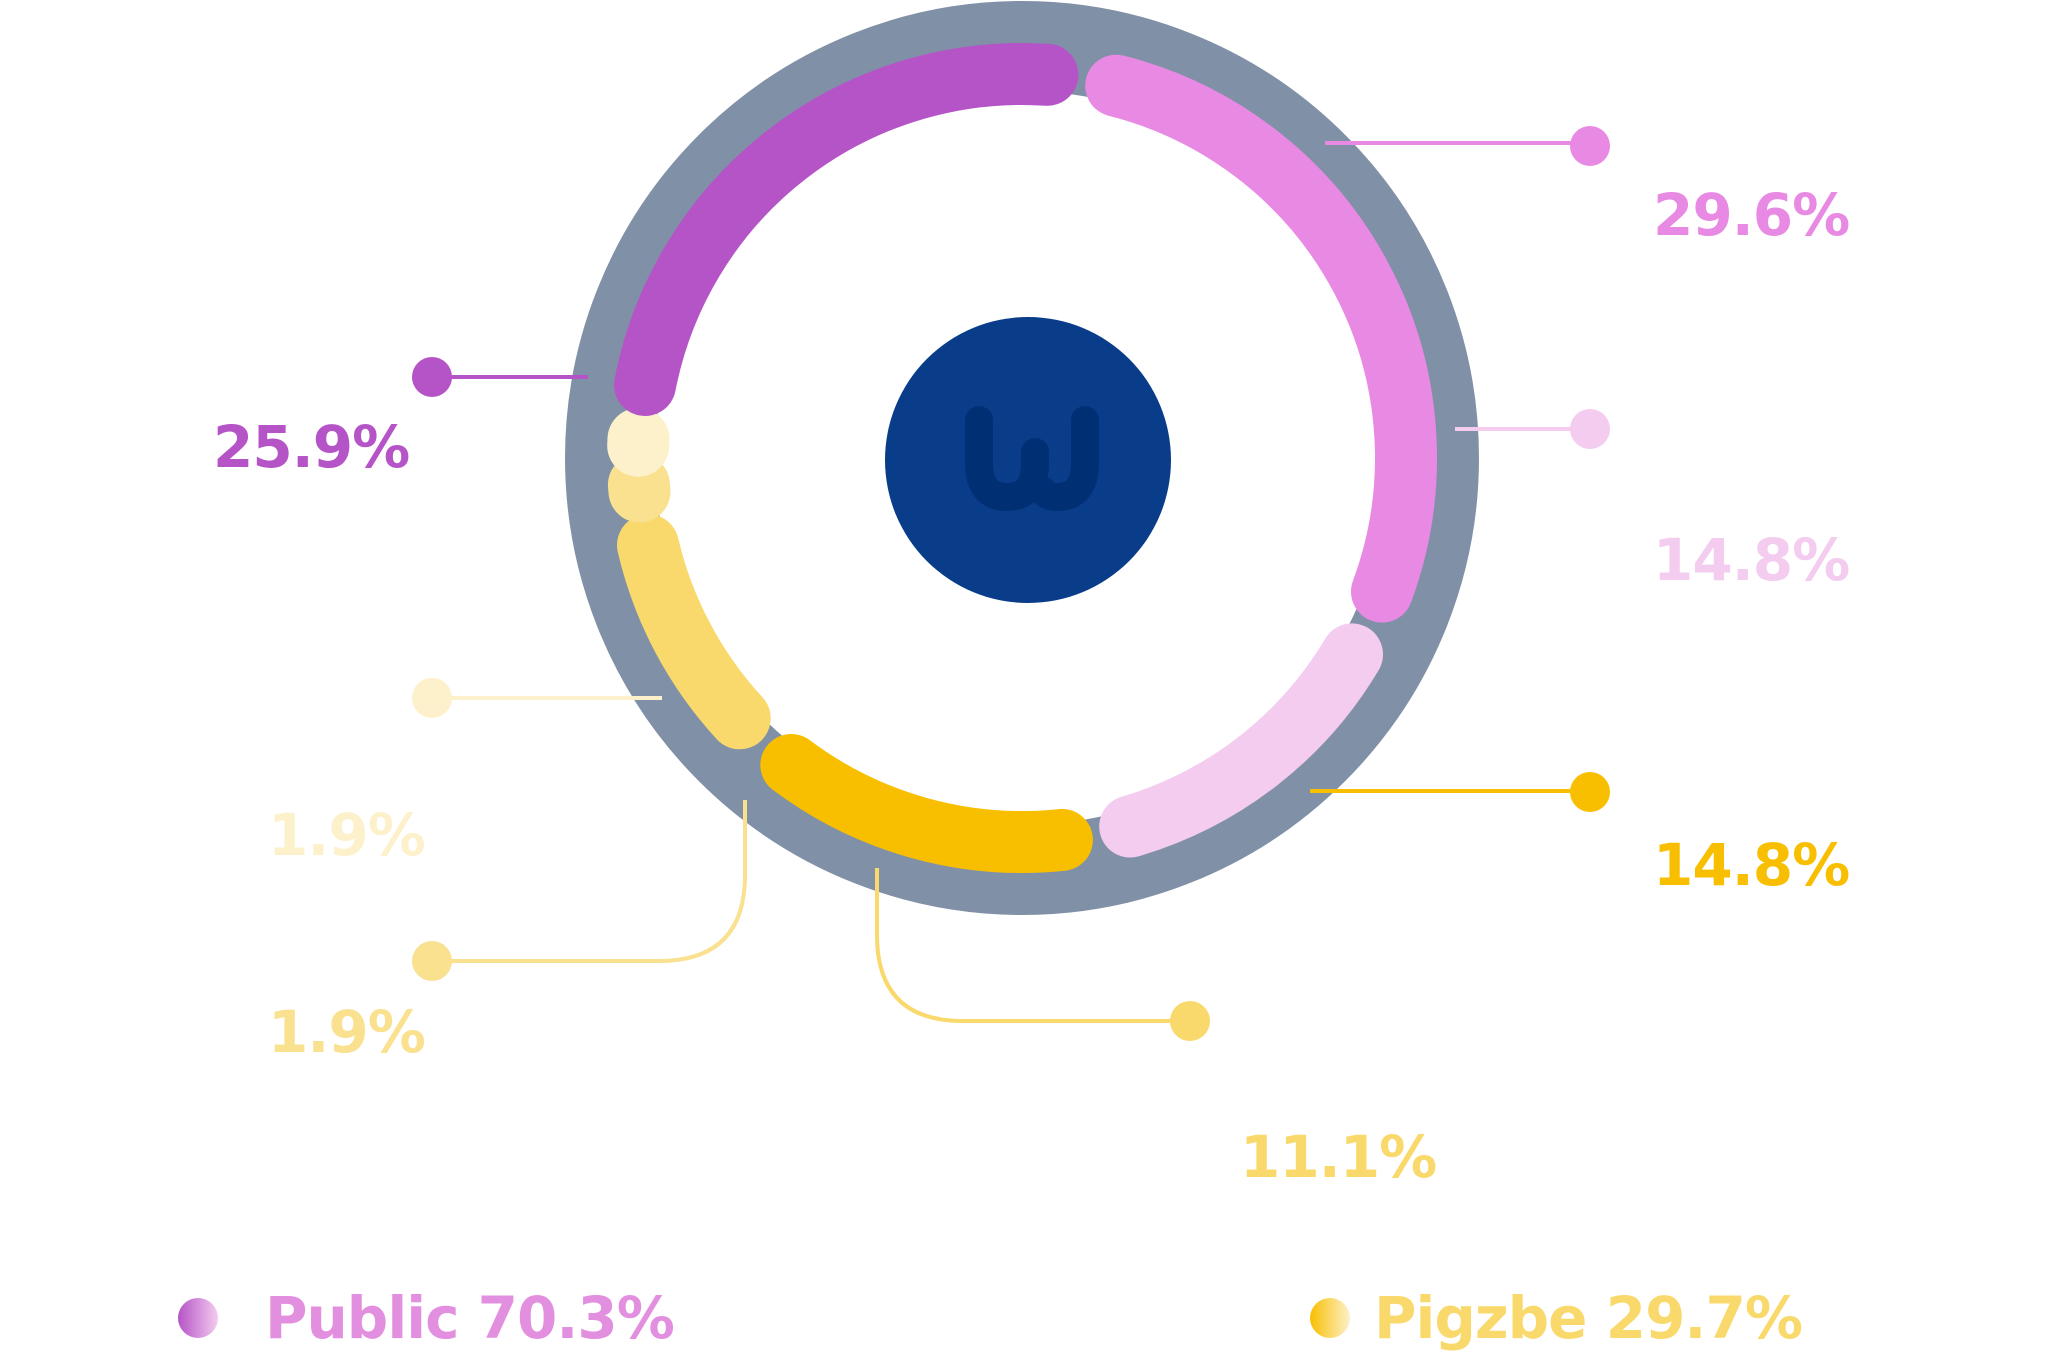 Image resolution: width=2050 pixels, height=1352 pixels. Describe the element at coordinates (1590, 792) in the screenshot. I see `dot-14-8-gold` at that location.